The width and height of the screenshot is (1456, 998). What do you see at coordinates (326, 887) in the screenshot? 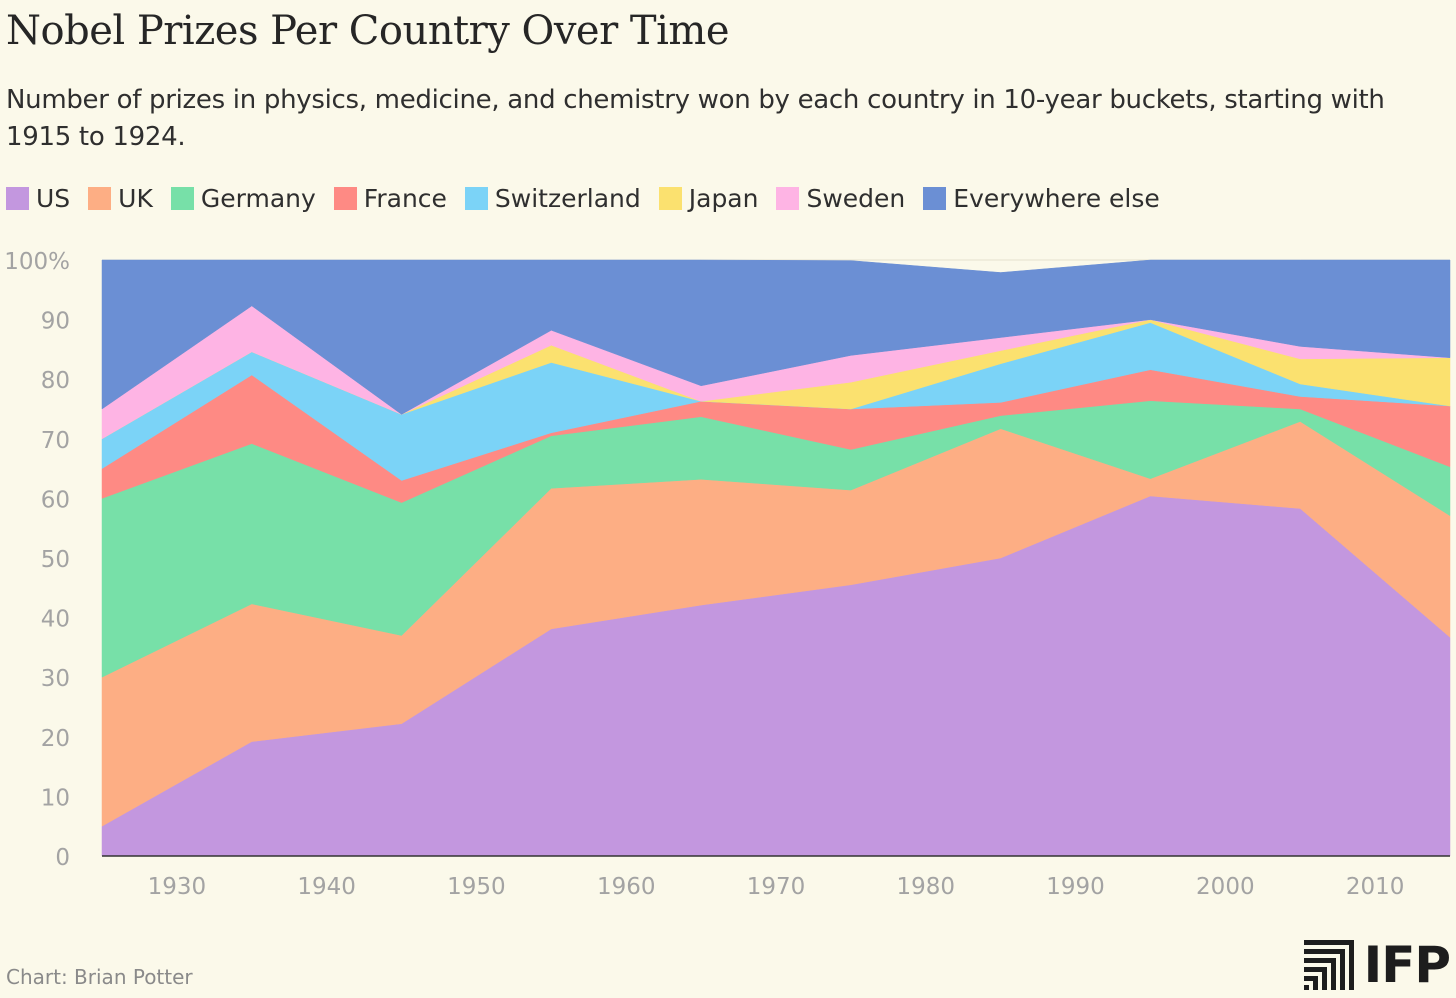
I see `x-tick-label: 1940` at bounding box center [326, 887].